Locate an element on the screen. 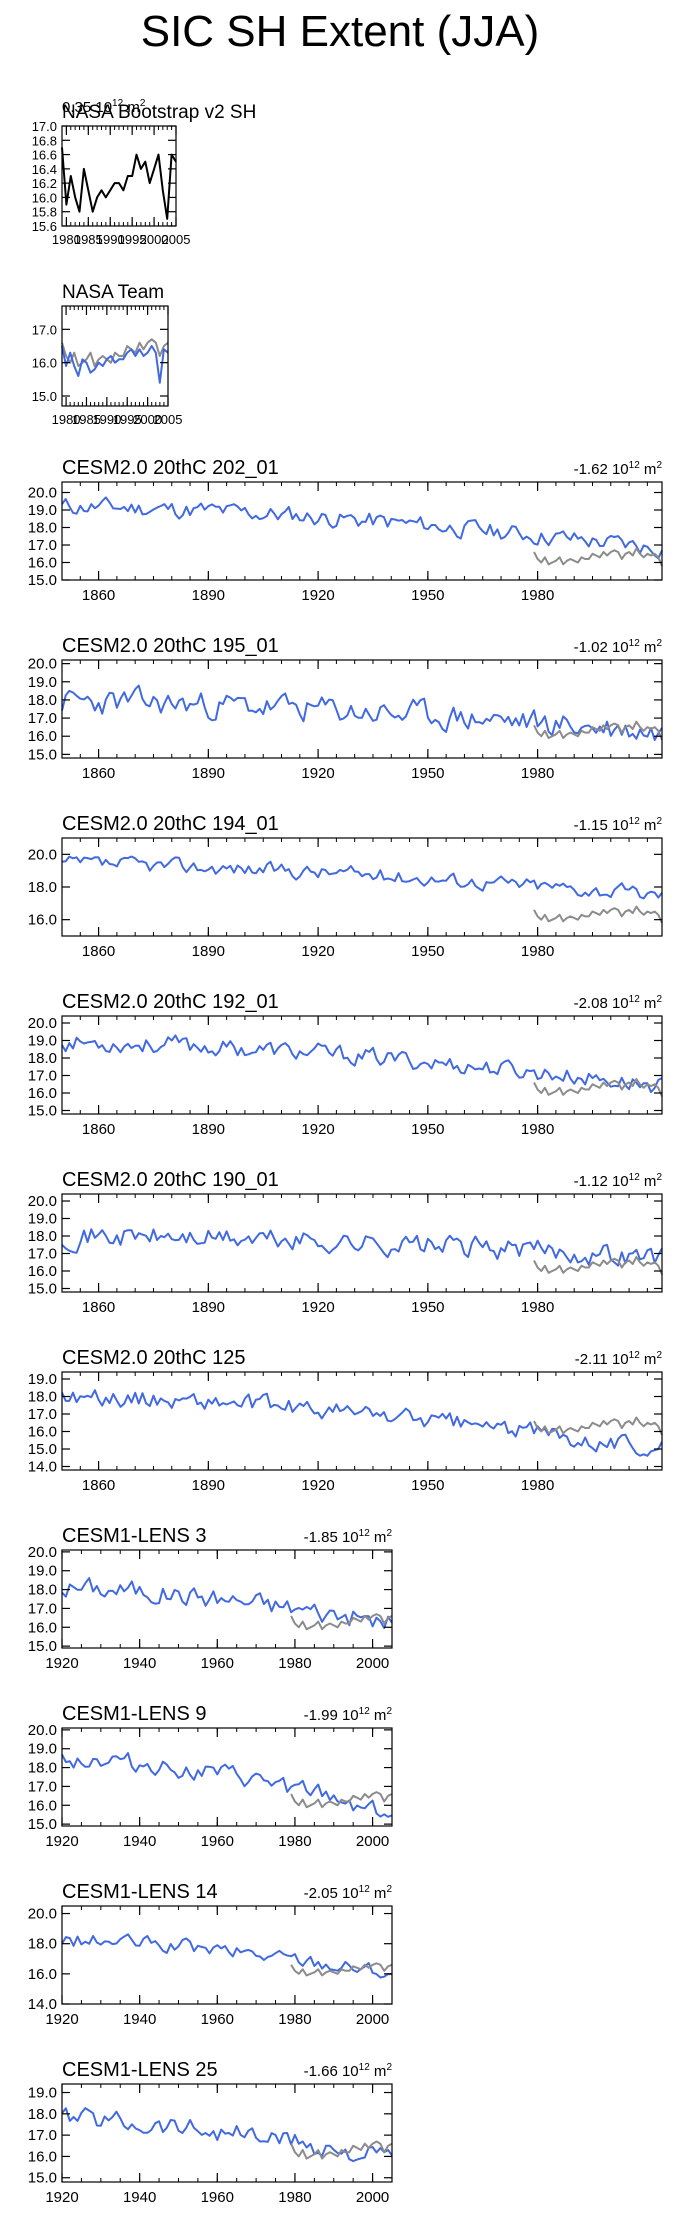 This screenshot has height=2213, width=681. panel-title: CESM1-LENS 9 is located at coordinates (134, 1714).